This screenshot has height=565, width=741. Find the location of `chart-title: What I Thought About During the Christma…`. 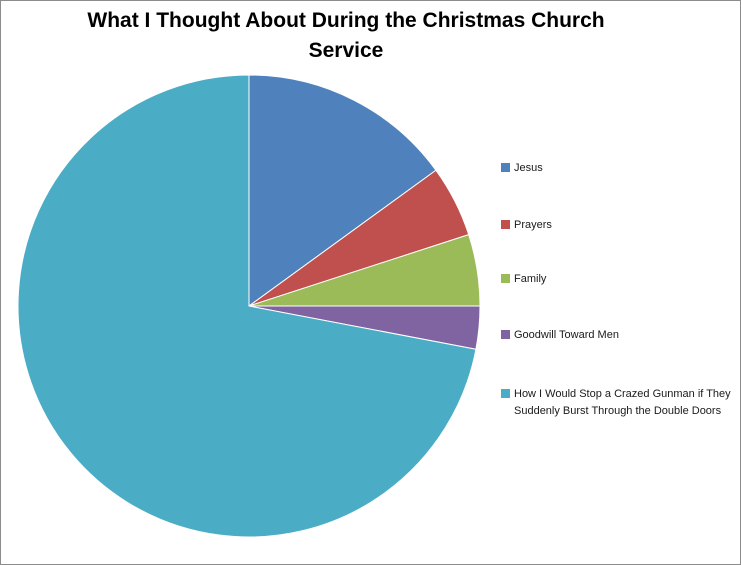

chart-title: What I Thought About During the Christma… is located at coordinates (346, 36).